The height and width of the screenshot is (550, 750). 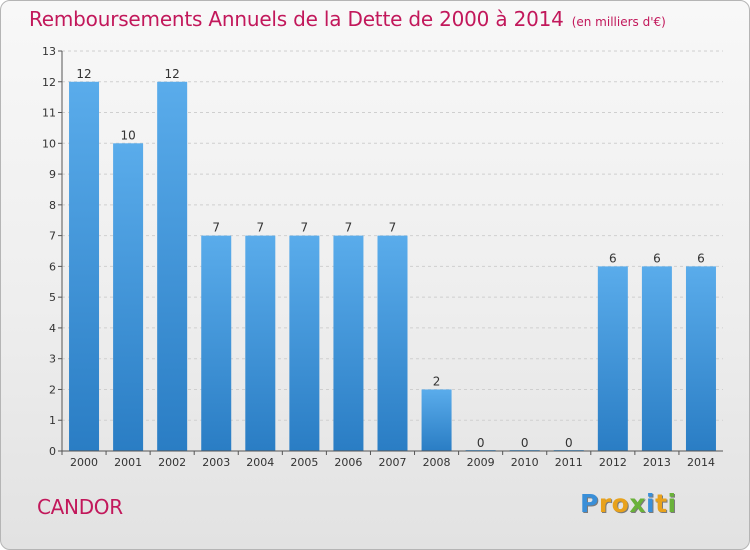 What do you see at coordinates (569, 462) in the screenshot?
I see `x-tick-label: 2011` at bounding box center [569, 462].